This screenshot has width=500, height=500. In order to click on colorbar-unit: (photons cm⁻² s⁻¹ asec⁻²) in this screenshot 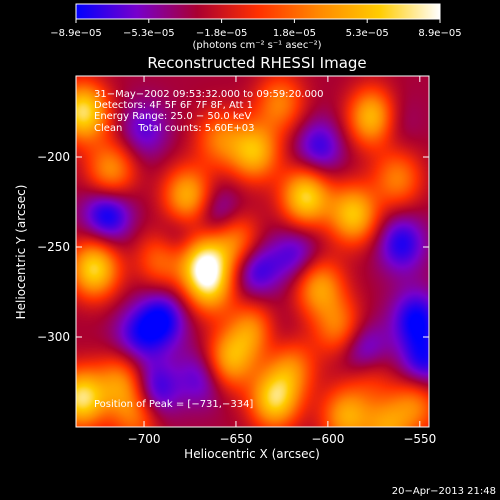, I will do `click(256, 45)`.